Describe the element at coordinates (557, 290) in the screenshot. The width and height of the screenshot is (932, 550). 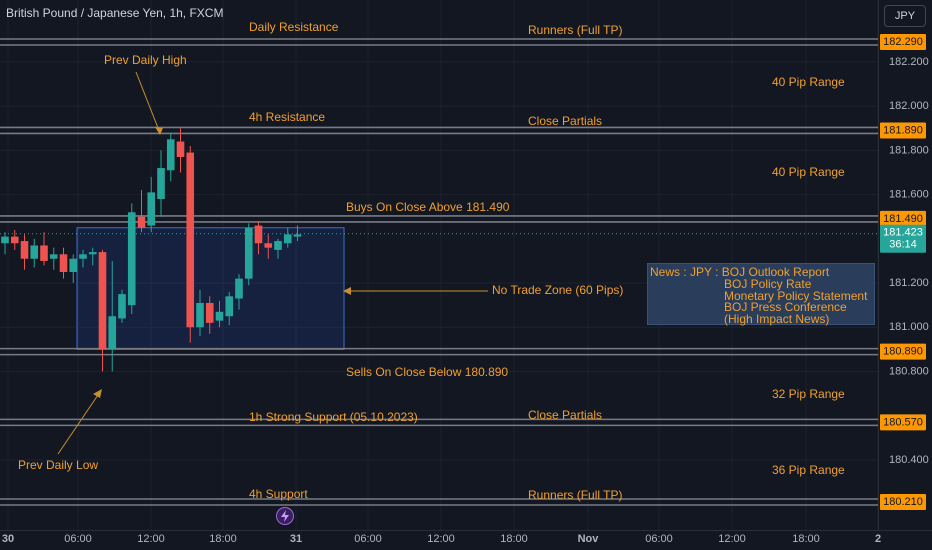
I see `label-no-trade-zone: No Trade Zone (60 Pips)` at that location.